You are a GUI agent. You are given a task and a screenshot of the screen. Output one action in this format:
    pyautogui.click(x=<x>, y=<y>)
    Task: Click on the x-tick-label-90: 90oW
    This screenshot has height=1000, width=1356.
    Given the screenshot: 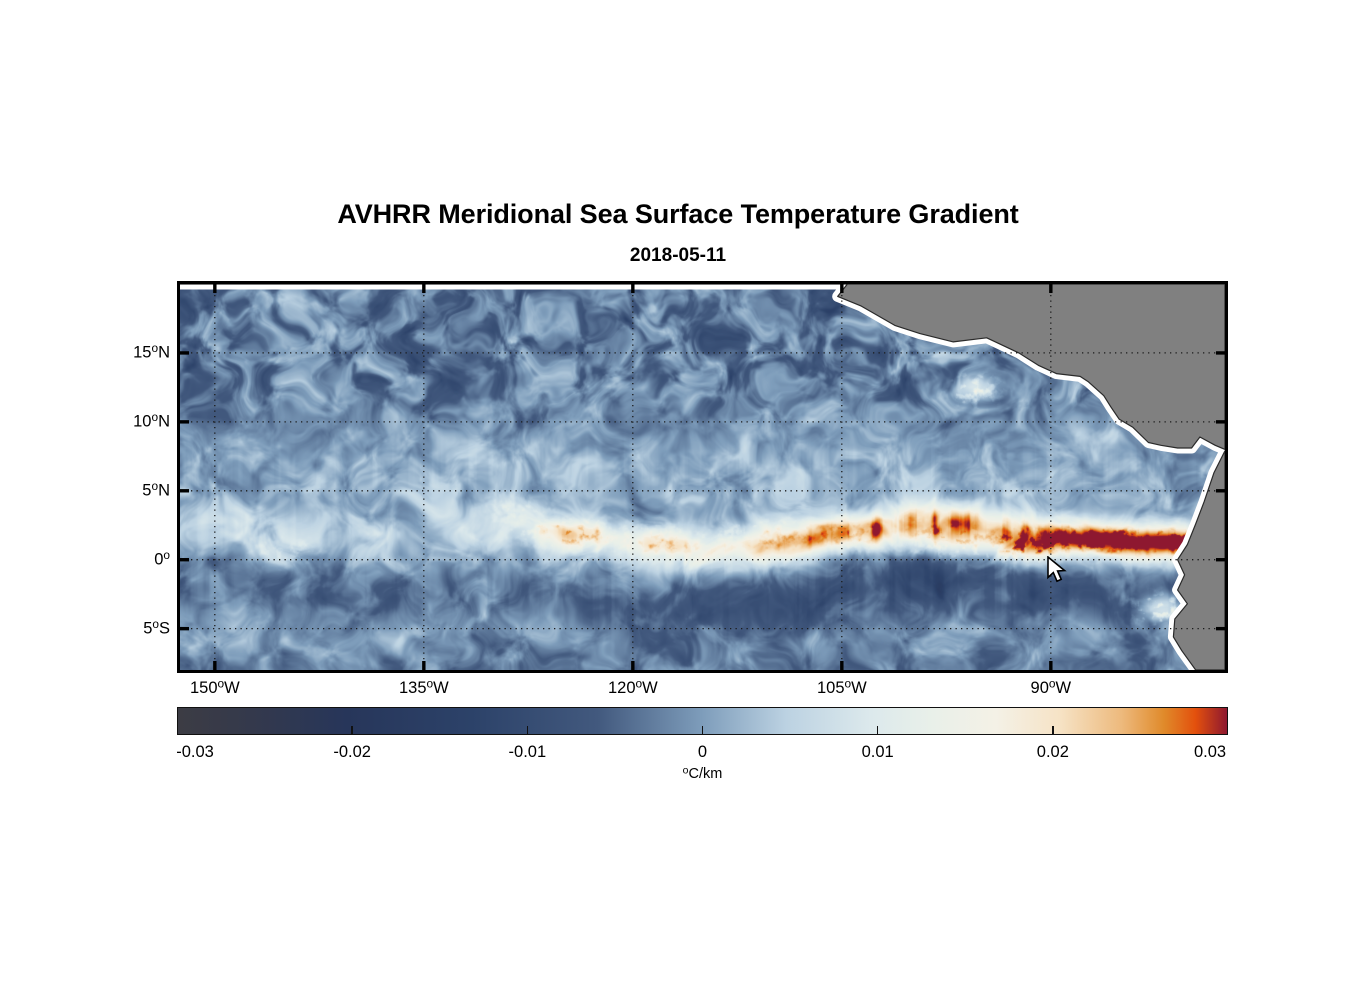 What is the action you would take?
    pyautogui.click(x=1051, y=686)
    